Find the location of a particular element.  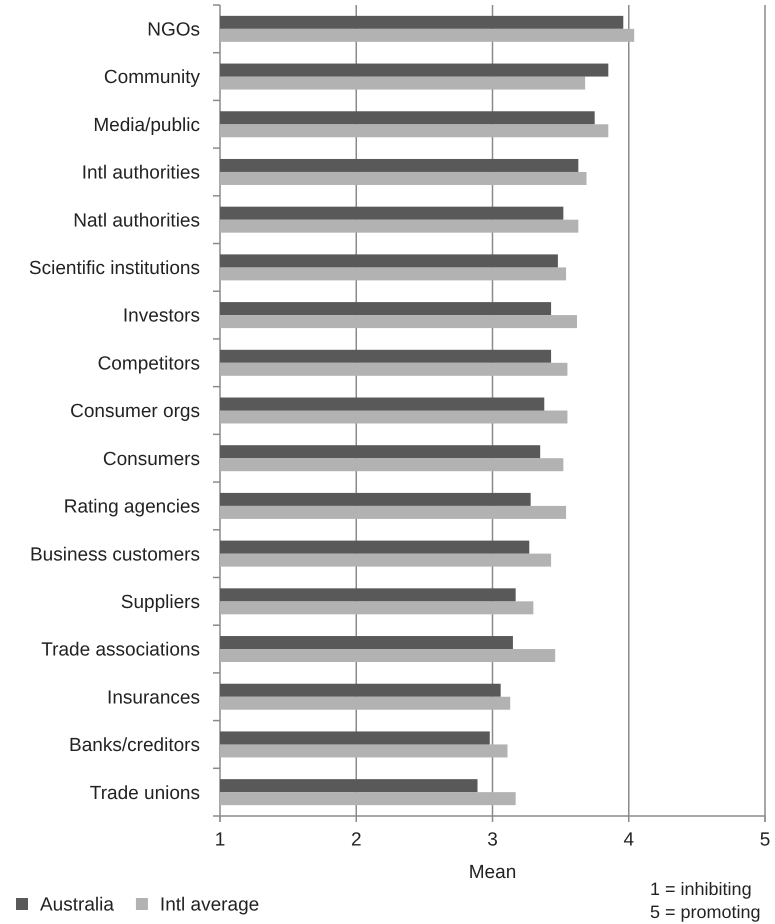

y-tick-label: Competitors is located at coordinates (149, 363).